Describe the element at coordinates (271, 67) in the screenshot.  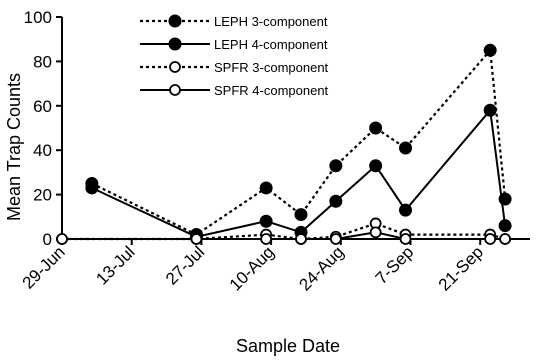
I see `legend-label: SPFR 3-component` at that location.